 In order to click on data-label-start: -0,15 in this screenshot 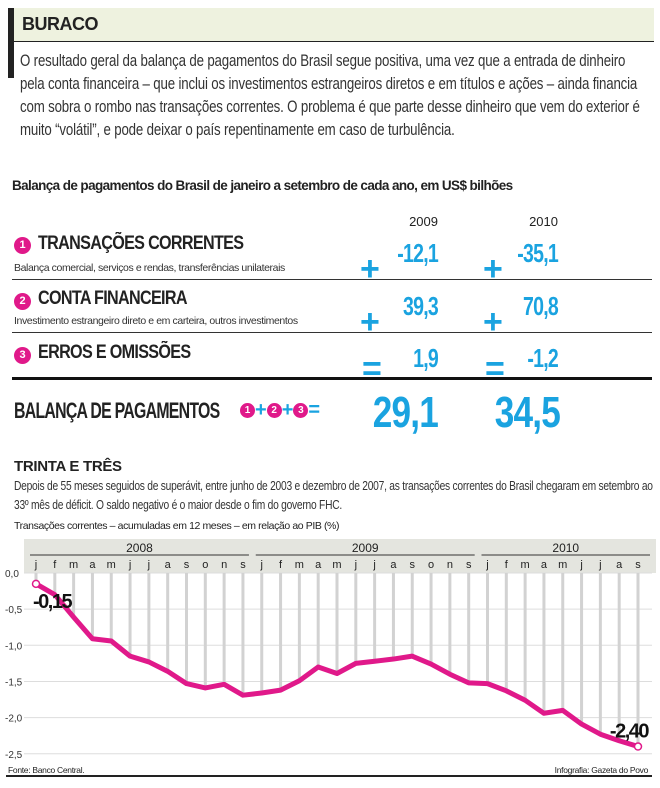, I will do `click(52, 602)`.